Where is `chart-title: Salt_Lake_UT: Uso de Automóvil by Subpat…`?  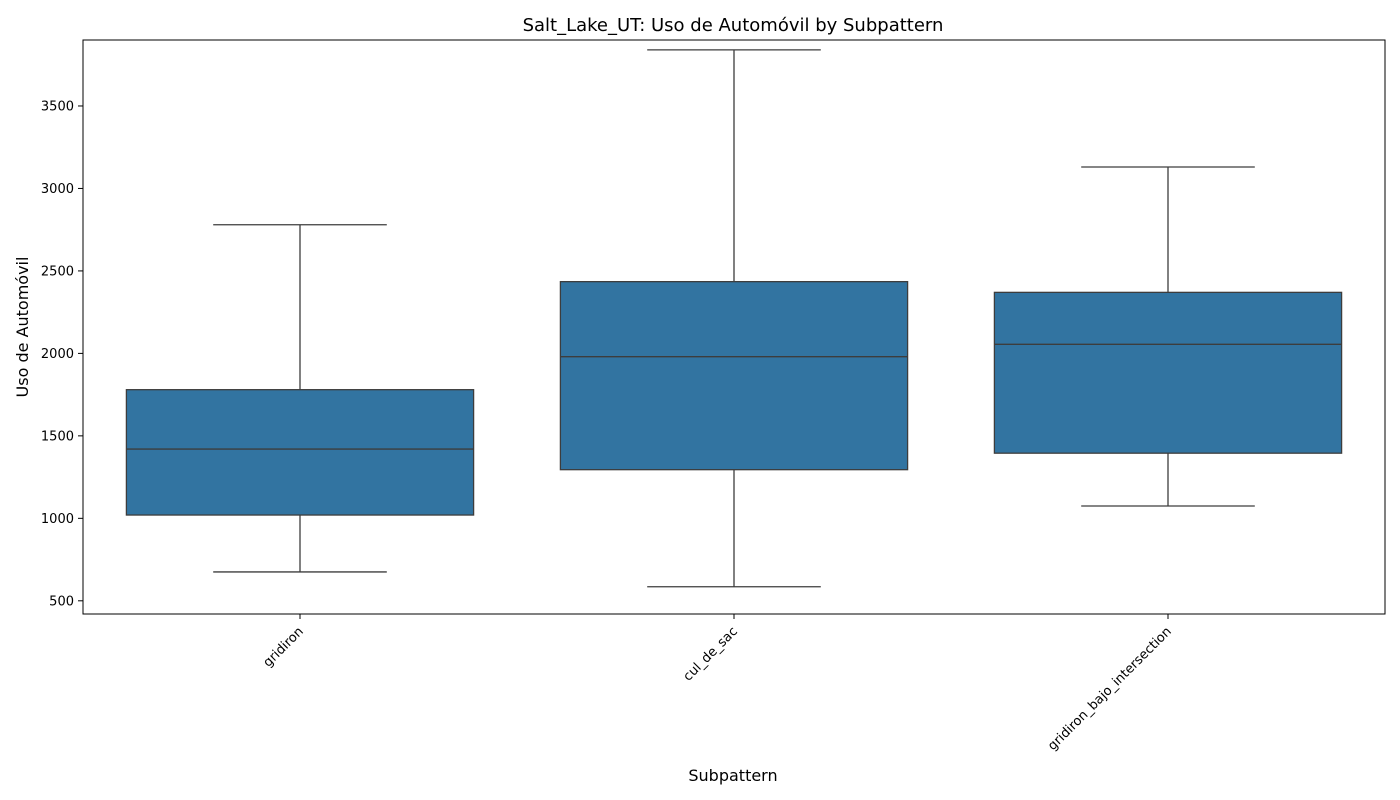
chart-title: Salt_Lake_UT: Uso de Automóvil by Subpat… is located at coordinates (733, 25).